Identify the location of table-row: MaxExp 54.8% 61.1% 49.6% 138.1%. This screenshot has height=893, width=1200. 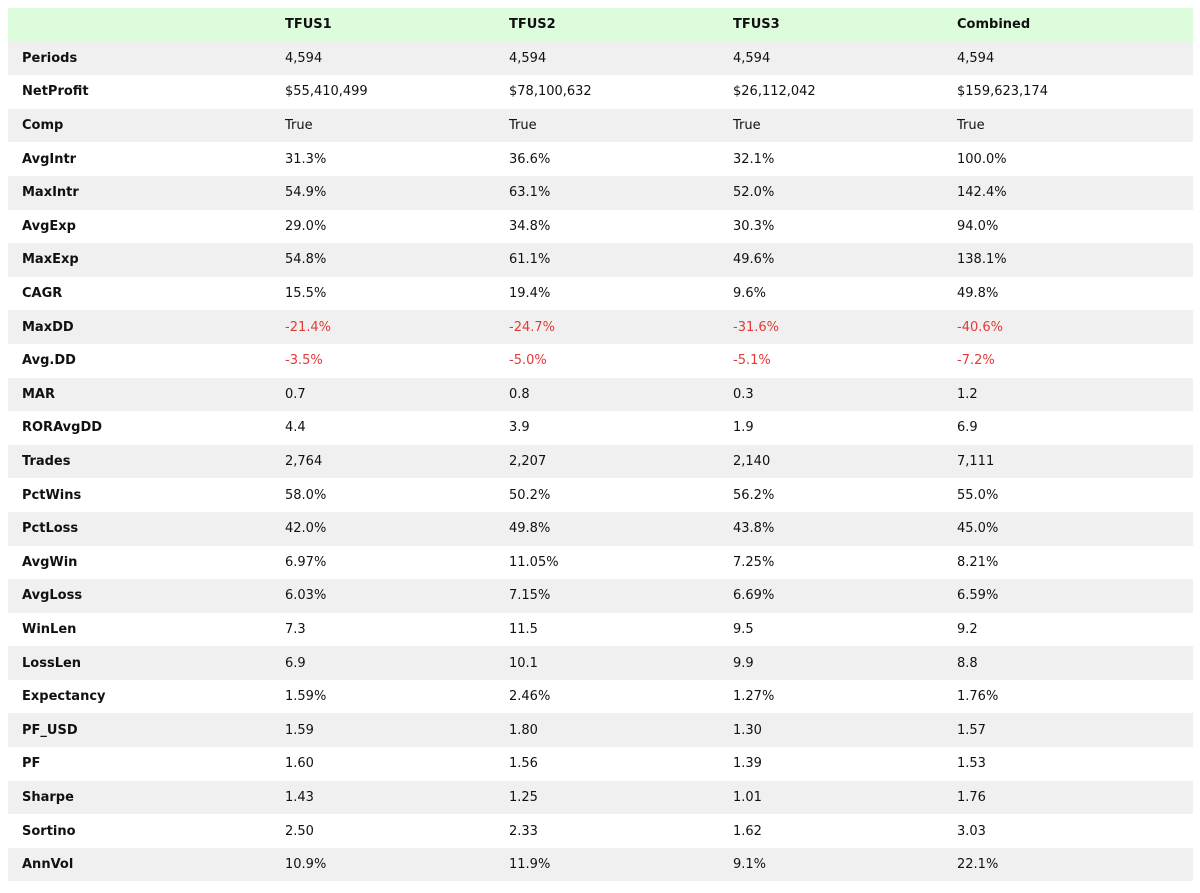
(600, 260).